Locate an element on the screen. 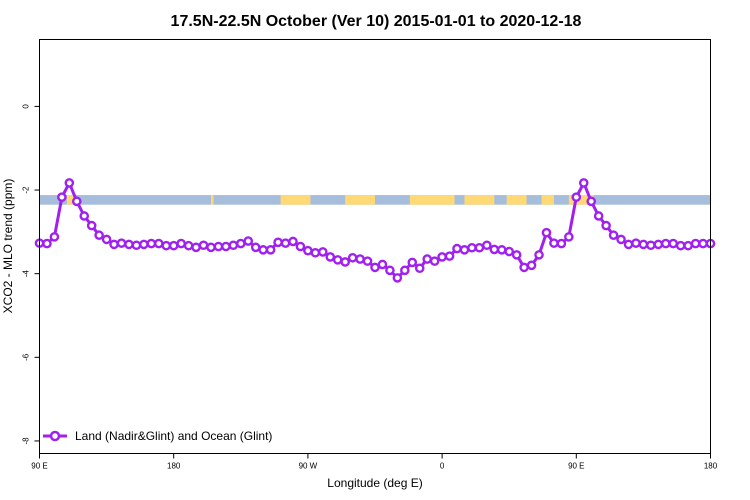  y-axis-label: XCO2 - MLO trend (ppm) is located at coordinates (8, 246).